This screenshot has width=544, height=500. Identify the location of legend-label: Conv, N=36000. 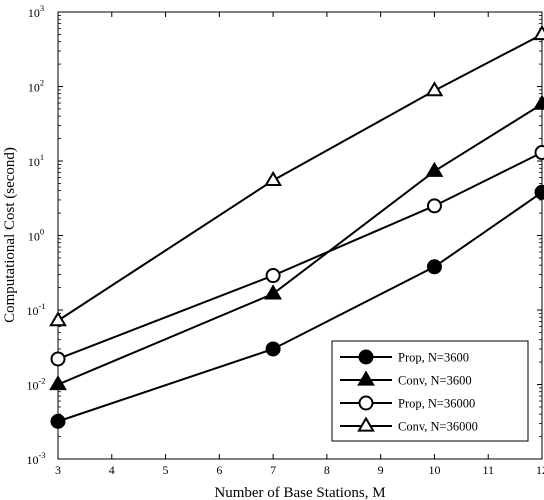
(438, 427).